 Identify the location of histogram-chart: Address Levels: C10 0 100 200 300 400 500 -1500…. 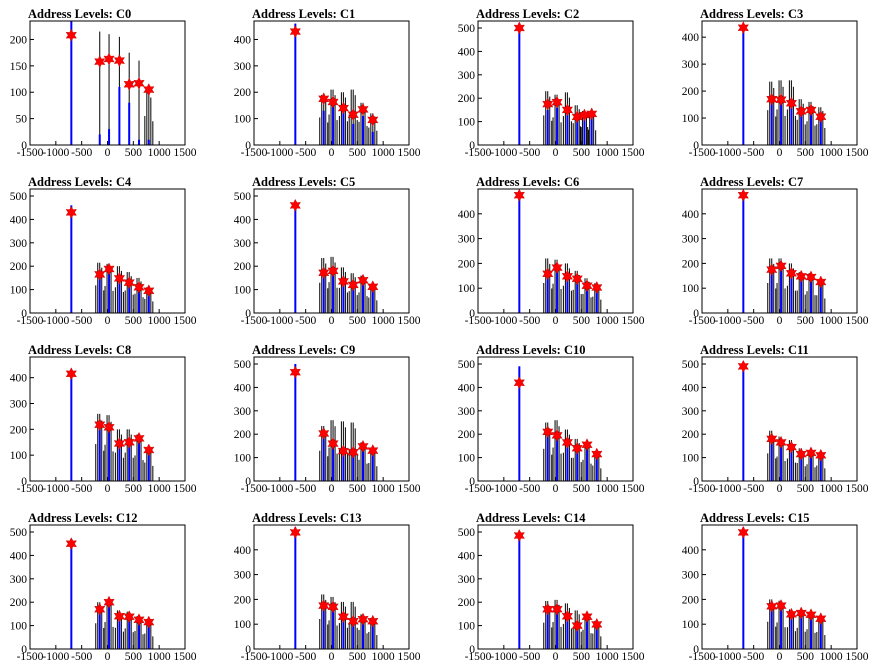
(551, 419).